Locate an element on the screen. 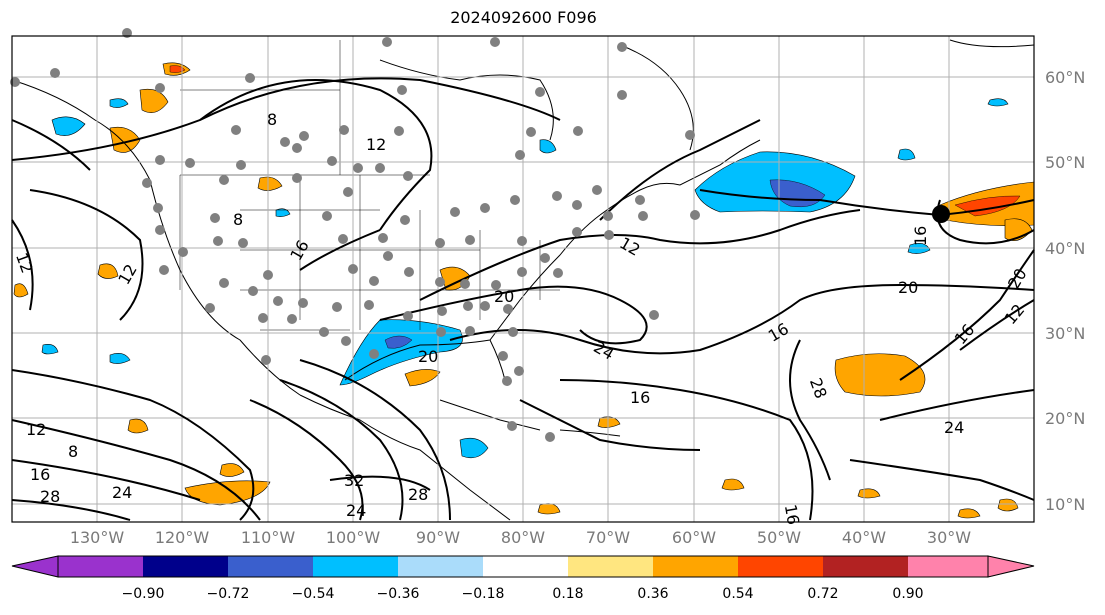 This screenshot has height=615, width=1105. lon-label: 70°W is located at coordinates (608, 537).